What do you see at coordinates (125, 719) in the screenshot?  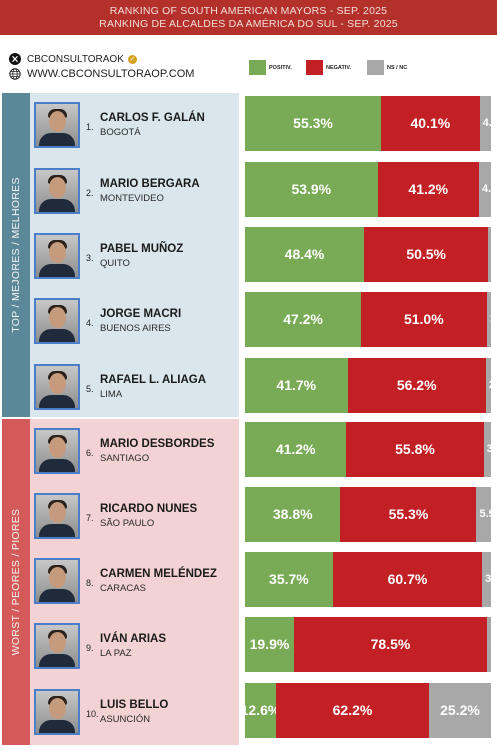 I see `mayor-city: ASUNCIÓN` at bounding box center [125, 719].